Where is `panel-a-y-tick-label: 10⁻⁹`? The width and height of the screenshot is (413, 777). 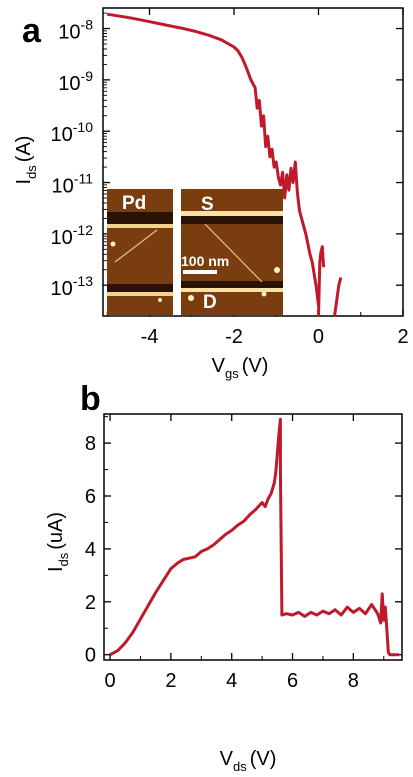 panel-a-y-tick-label: 10⁻⁹ is located at coordinates (75, 81).